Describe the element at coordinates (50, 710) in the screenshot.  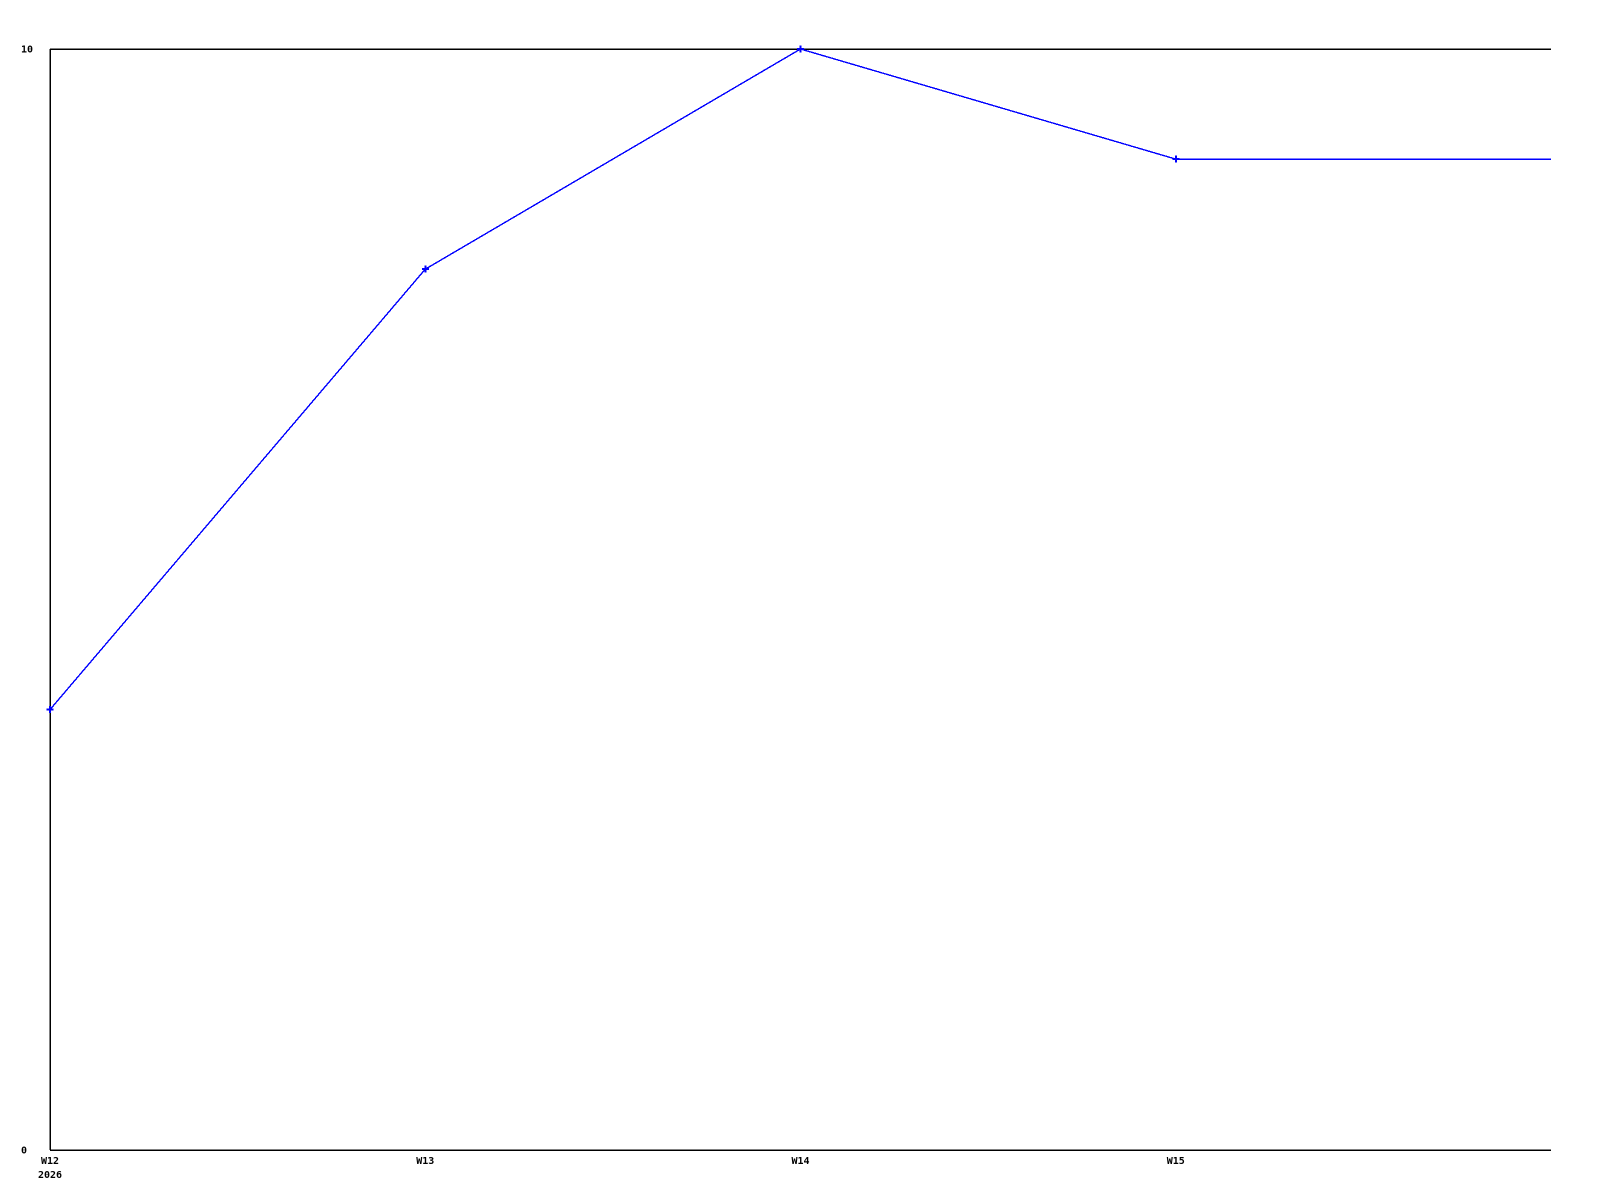
I see `data-point-marker-W12` at that location.